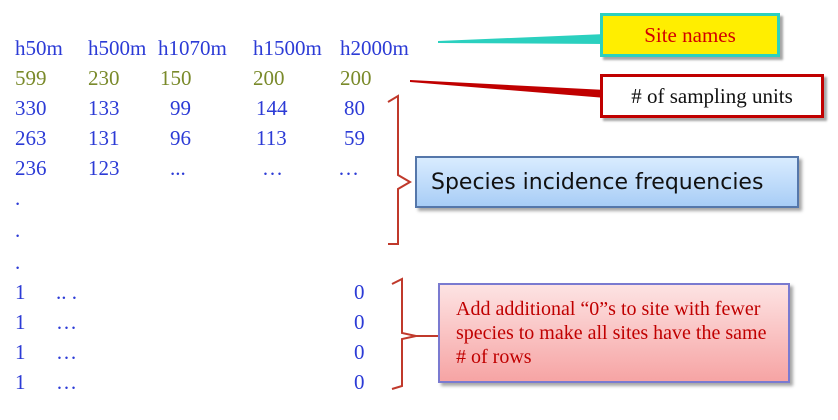 The image size is (838, 420). What do you see at coordinates (354, 138) in the screenshot?
I see `freq-row2-col5: 59` at bounding box center [354, 138].